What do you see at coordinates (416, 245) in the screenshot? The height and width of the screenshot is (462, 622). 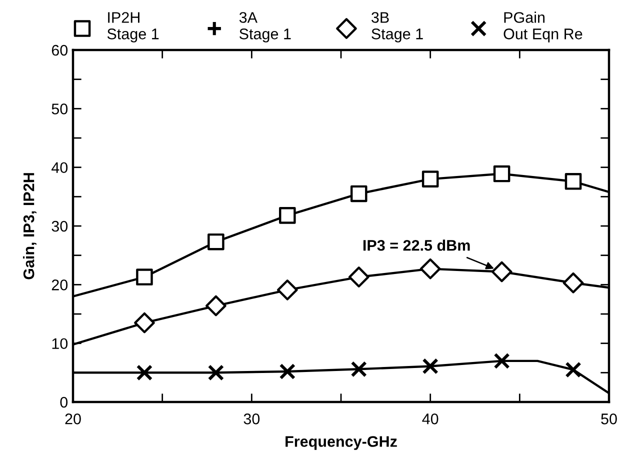 I see `annotation: IP3 = 22.5 dBm` at bounding box center [416, 245].